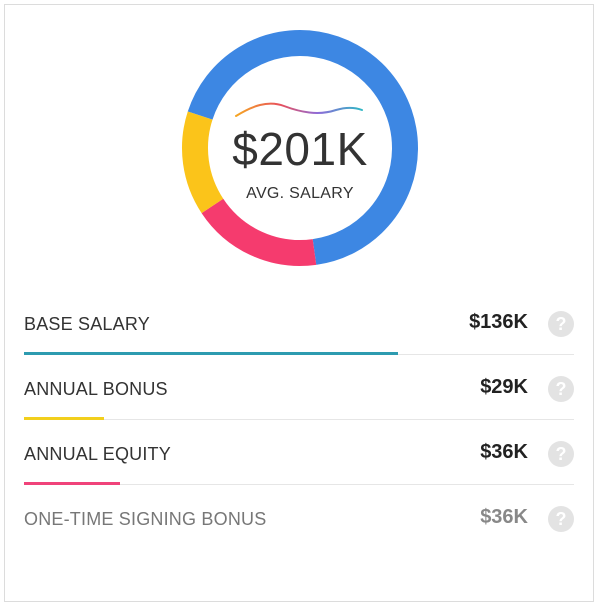 The height and width of the screenshot is (608, 600). What do you see at coordinates (299, 517) in the screenshot?
I see `row-signing-bonus: ONE-TIME SIGNING BONUS $36K ?` at bounding box center [299, 517].